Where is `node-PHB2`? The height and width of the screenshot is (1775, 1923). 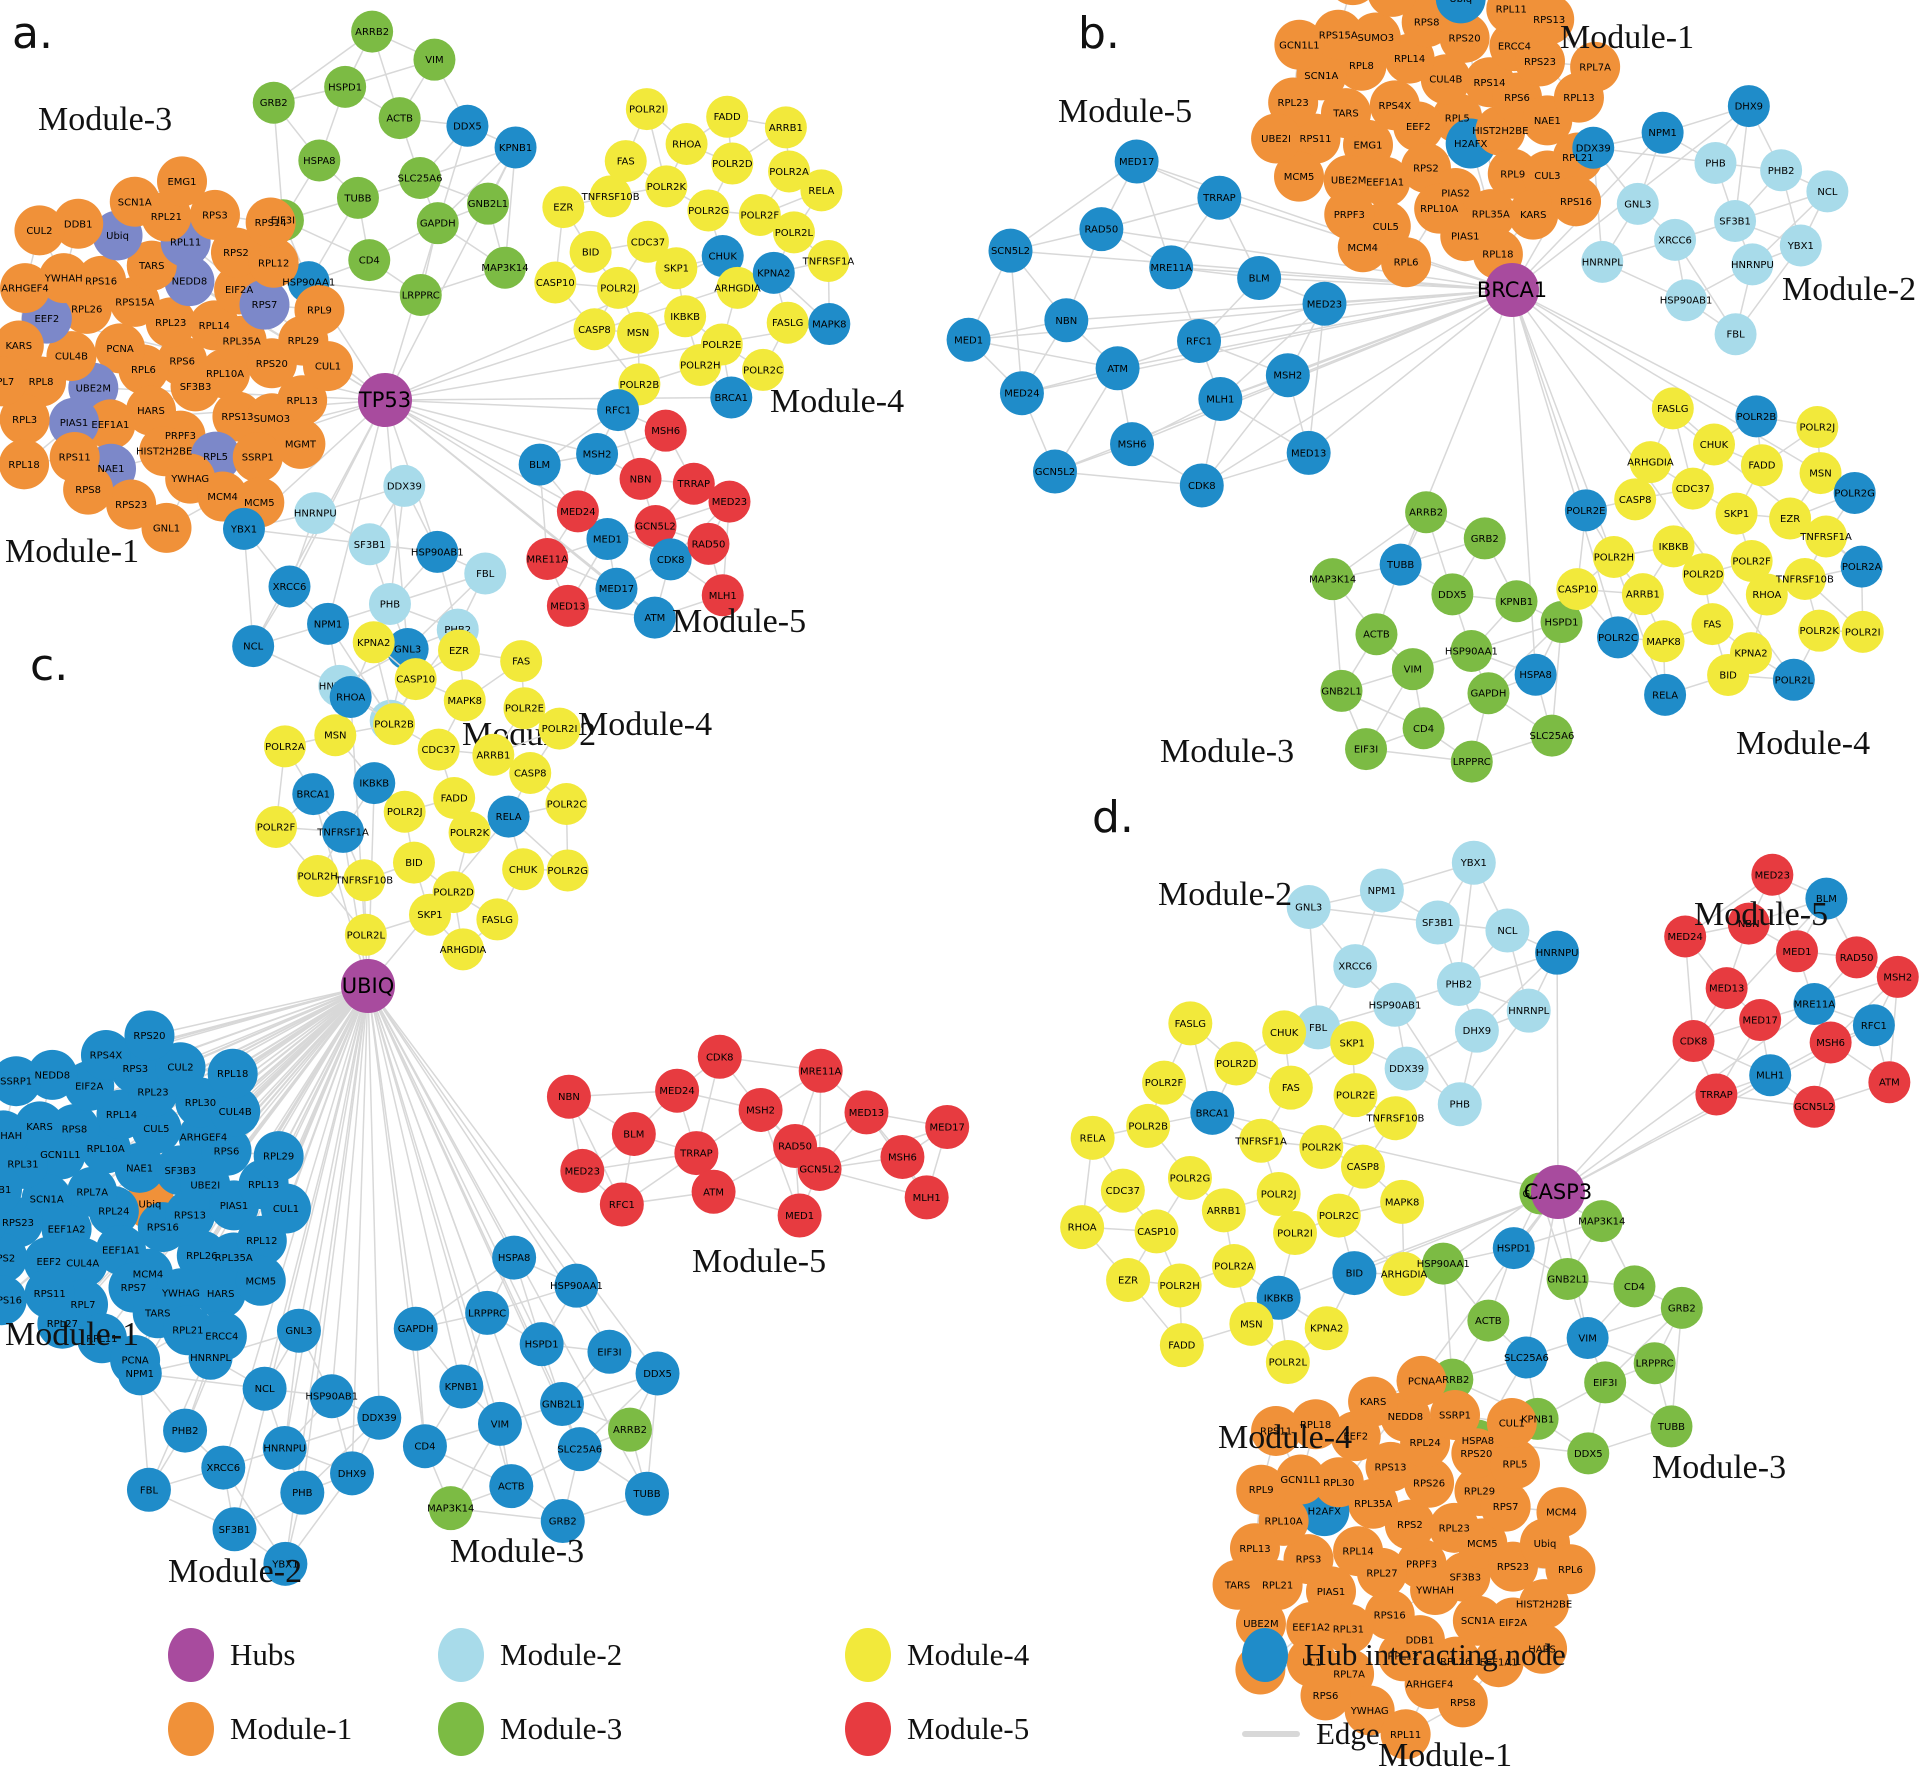
node-PHB2 is located at coordinates (1781, 170).